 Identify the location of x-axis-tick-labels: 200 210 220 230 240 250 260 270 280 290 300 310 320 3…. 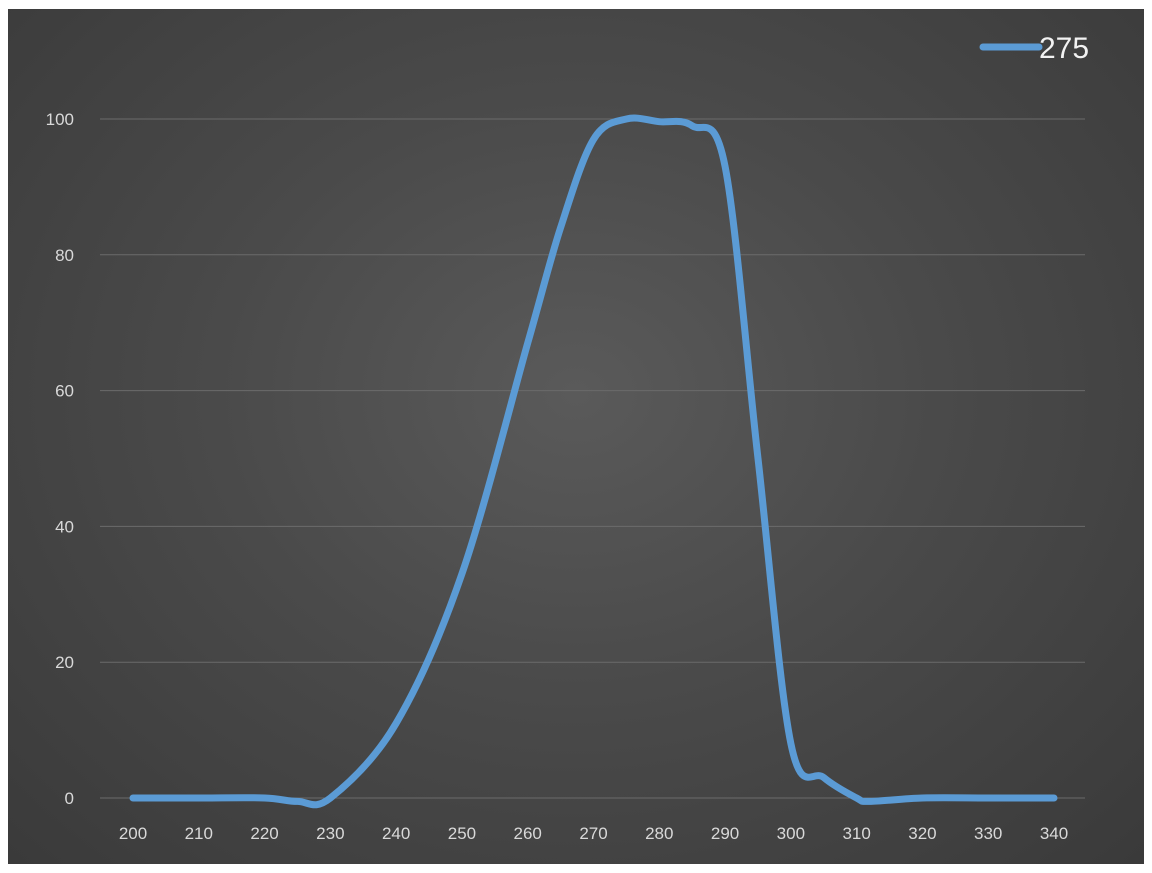
(593, 833).